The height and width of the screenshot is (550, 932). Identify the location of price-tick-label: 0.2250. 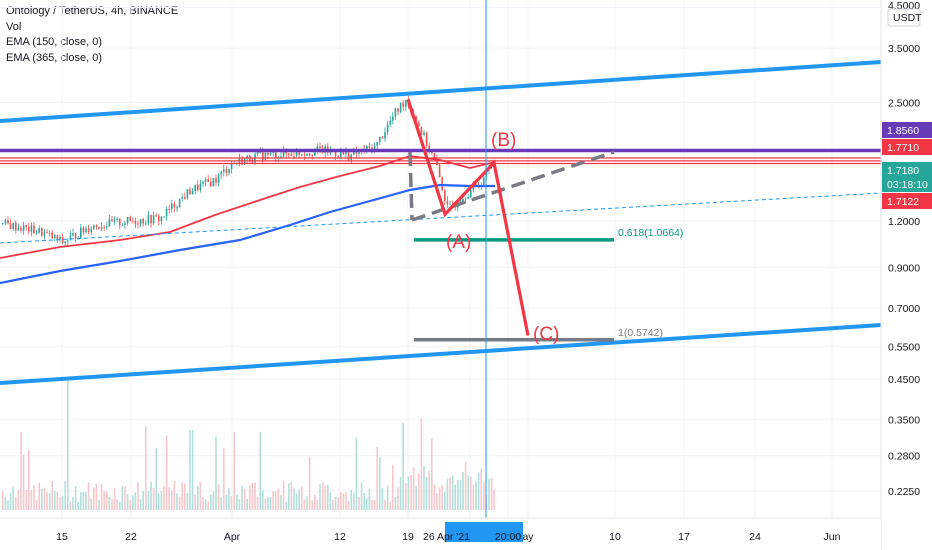
(904, 492).